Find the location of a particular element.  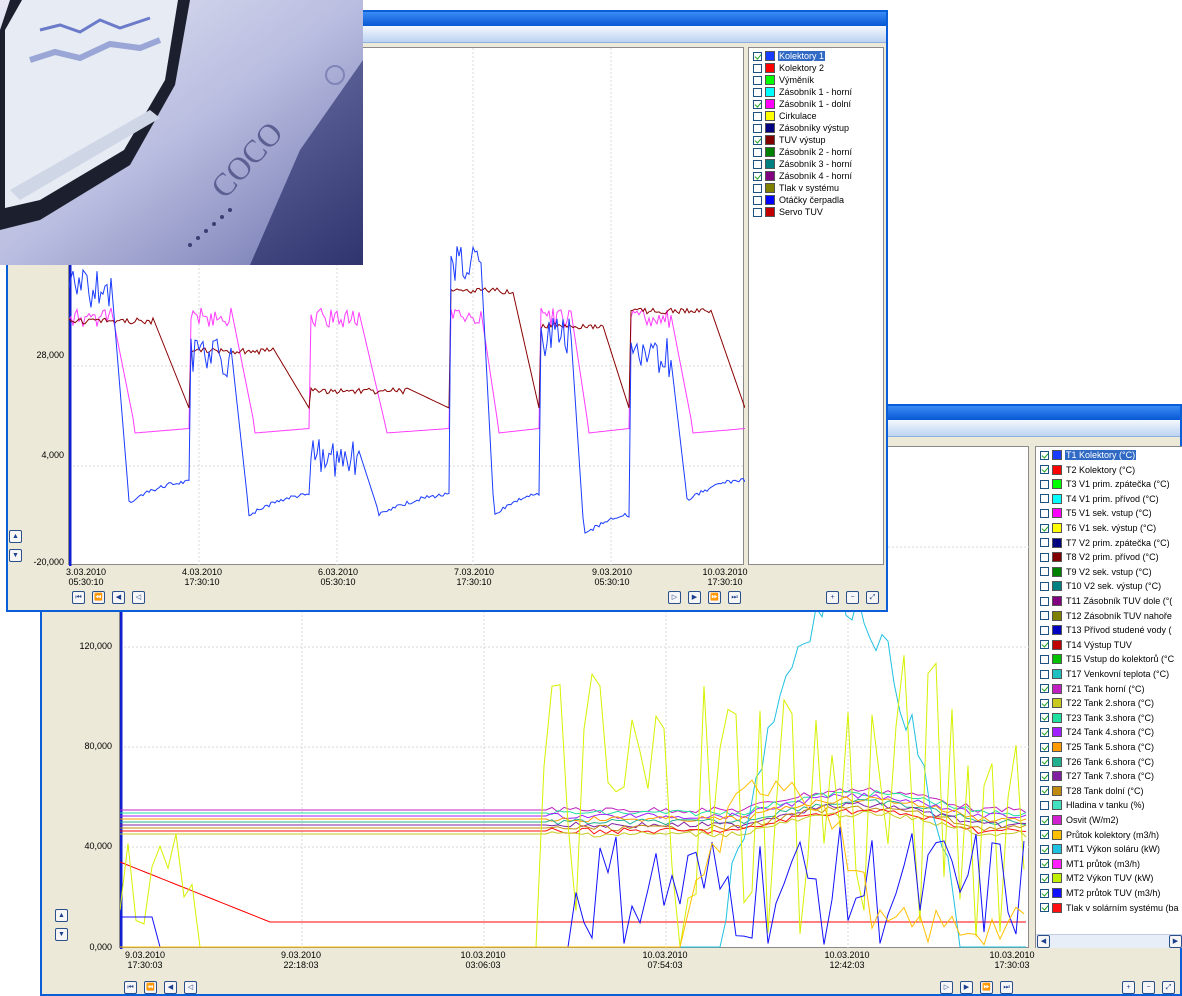

legend-item: T26 Tank 6.shora (°C) is located at coordinates (1097, 762).